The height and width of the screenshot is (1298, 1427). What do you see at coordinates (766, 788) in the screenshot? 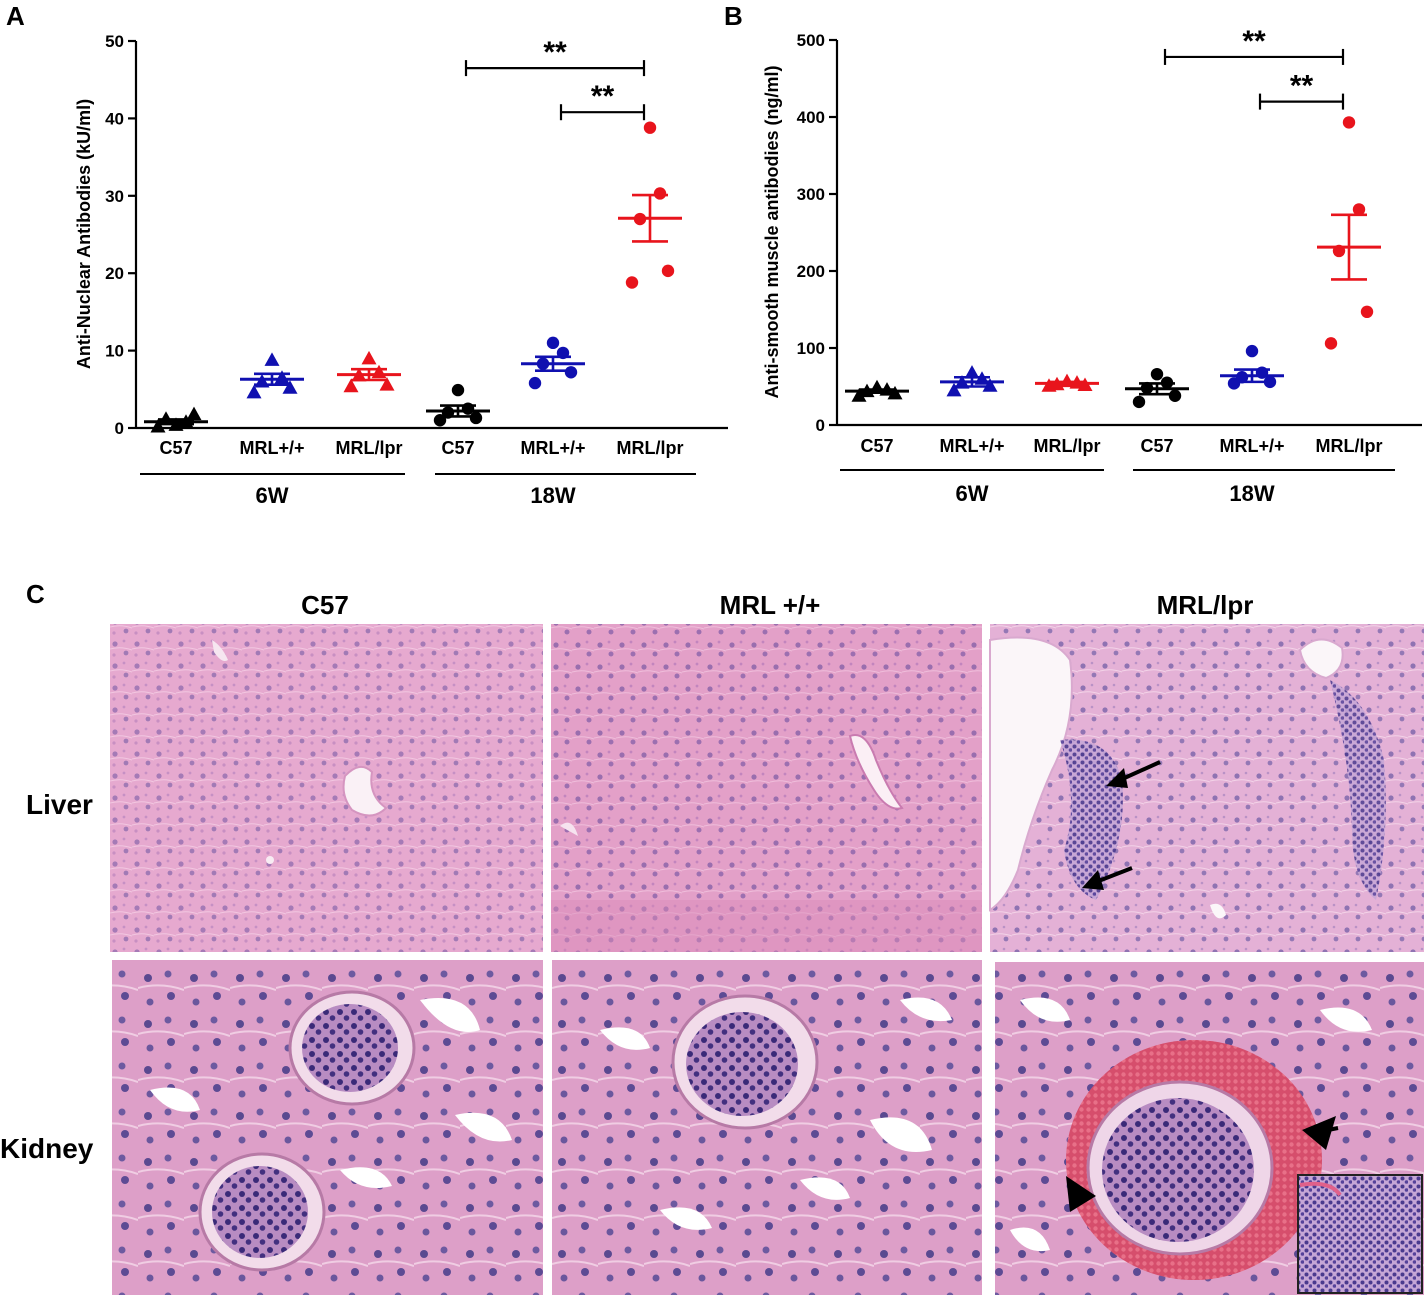
I see `micrograph-liver-mrl-wt` at bounding box center [766, 788].